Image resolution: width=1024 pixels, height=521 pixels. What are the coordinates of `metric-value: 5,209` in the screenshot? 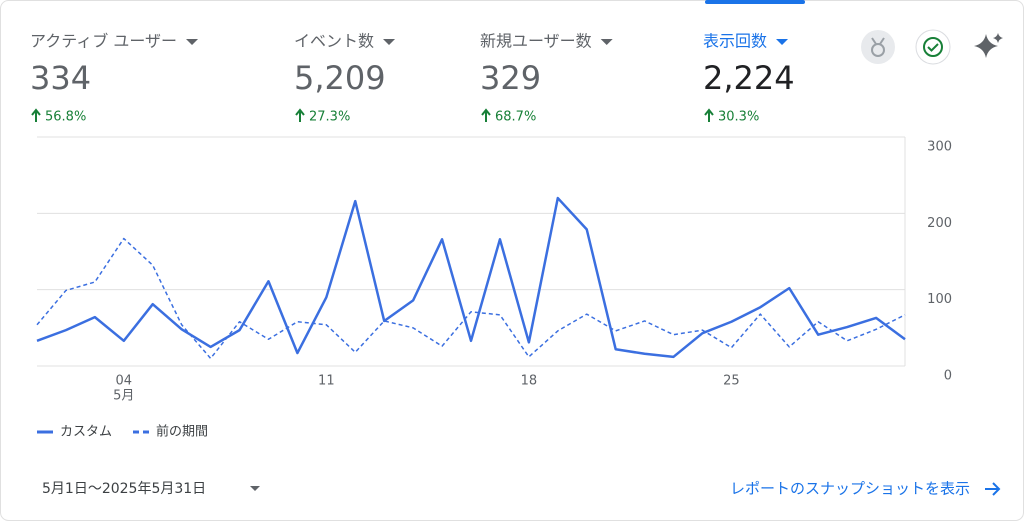 It's located at (340, 78).